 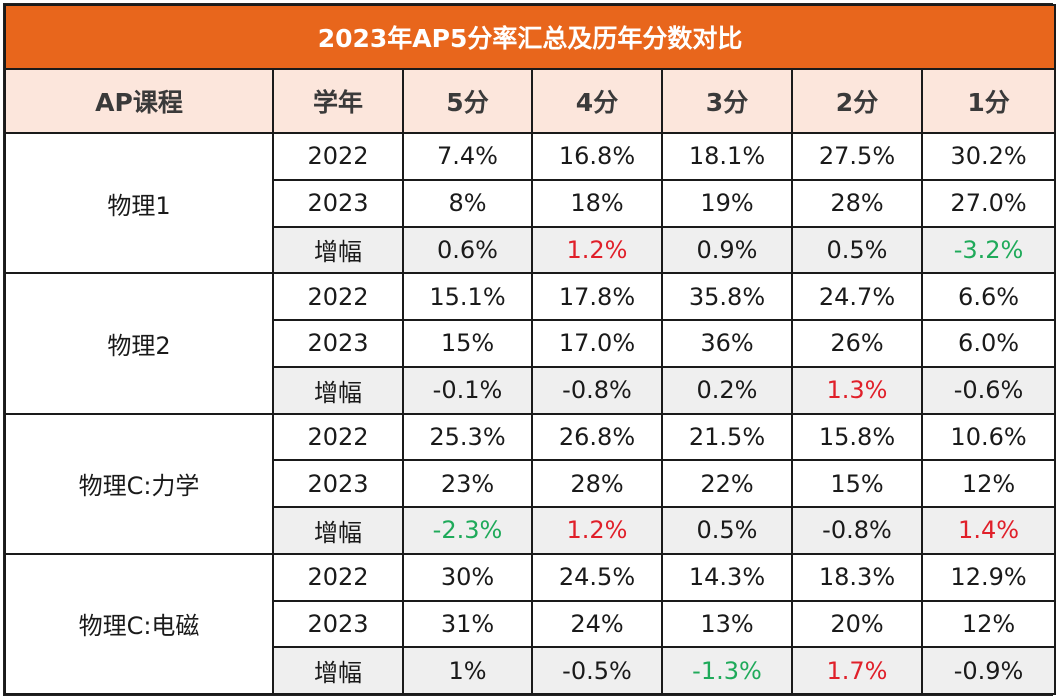 What do you see at coordinates (857, 101) in the screenshot?
I see `header-score-2: 2分` at bounding box center [857, 101].